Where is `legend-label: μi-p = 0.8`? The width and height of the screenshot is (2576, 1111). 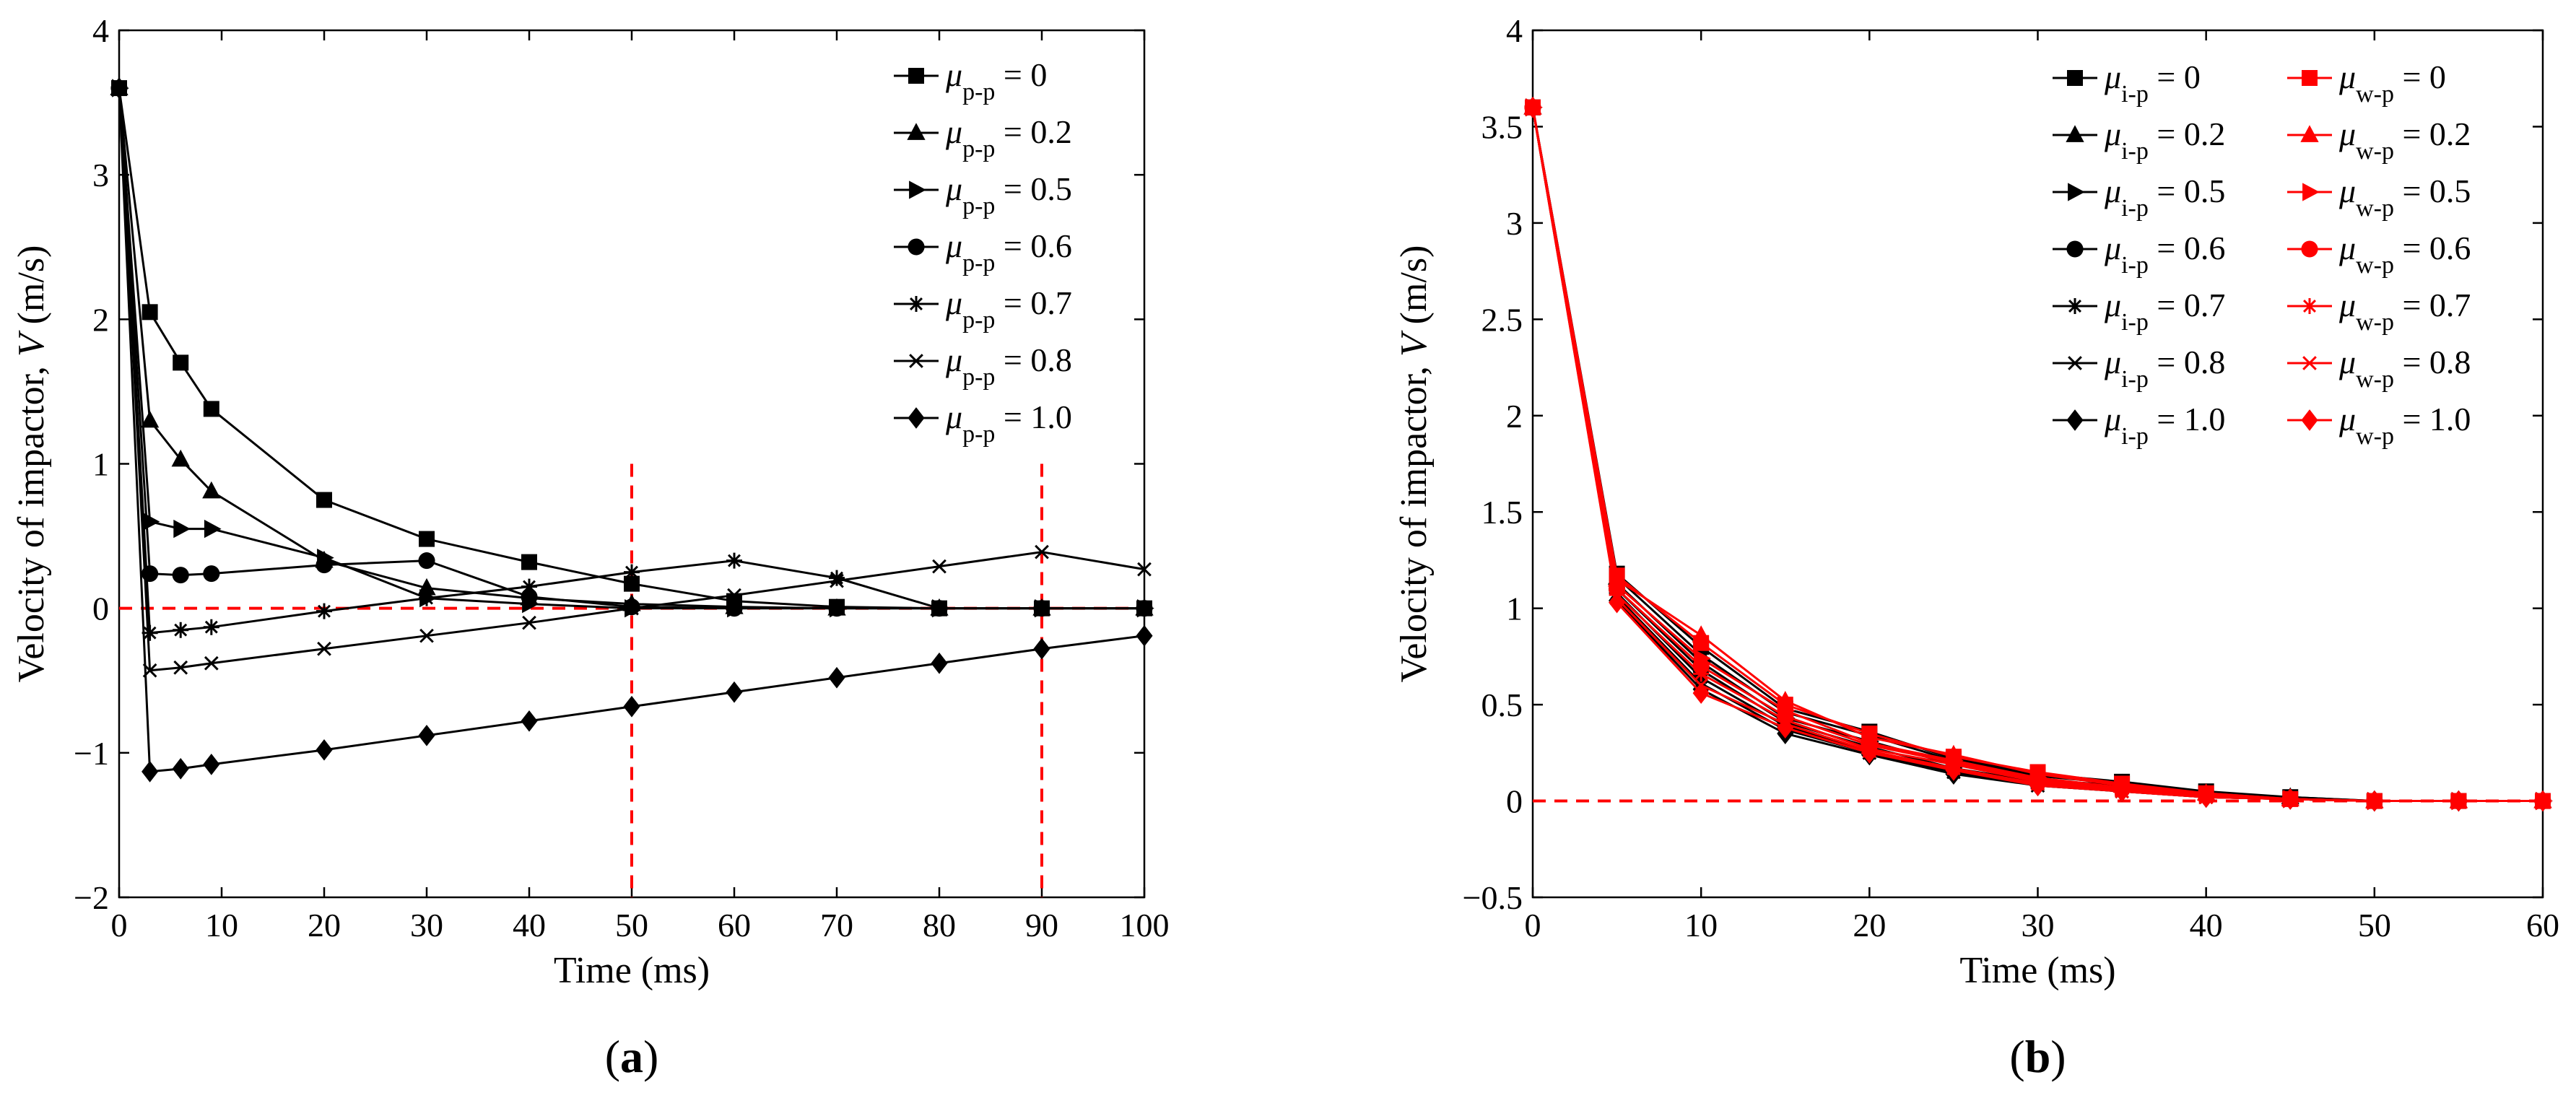
legend-label: μi-p = 0.8 is located at coordinates (2164, 368).